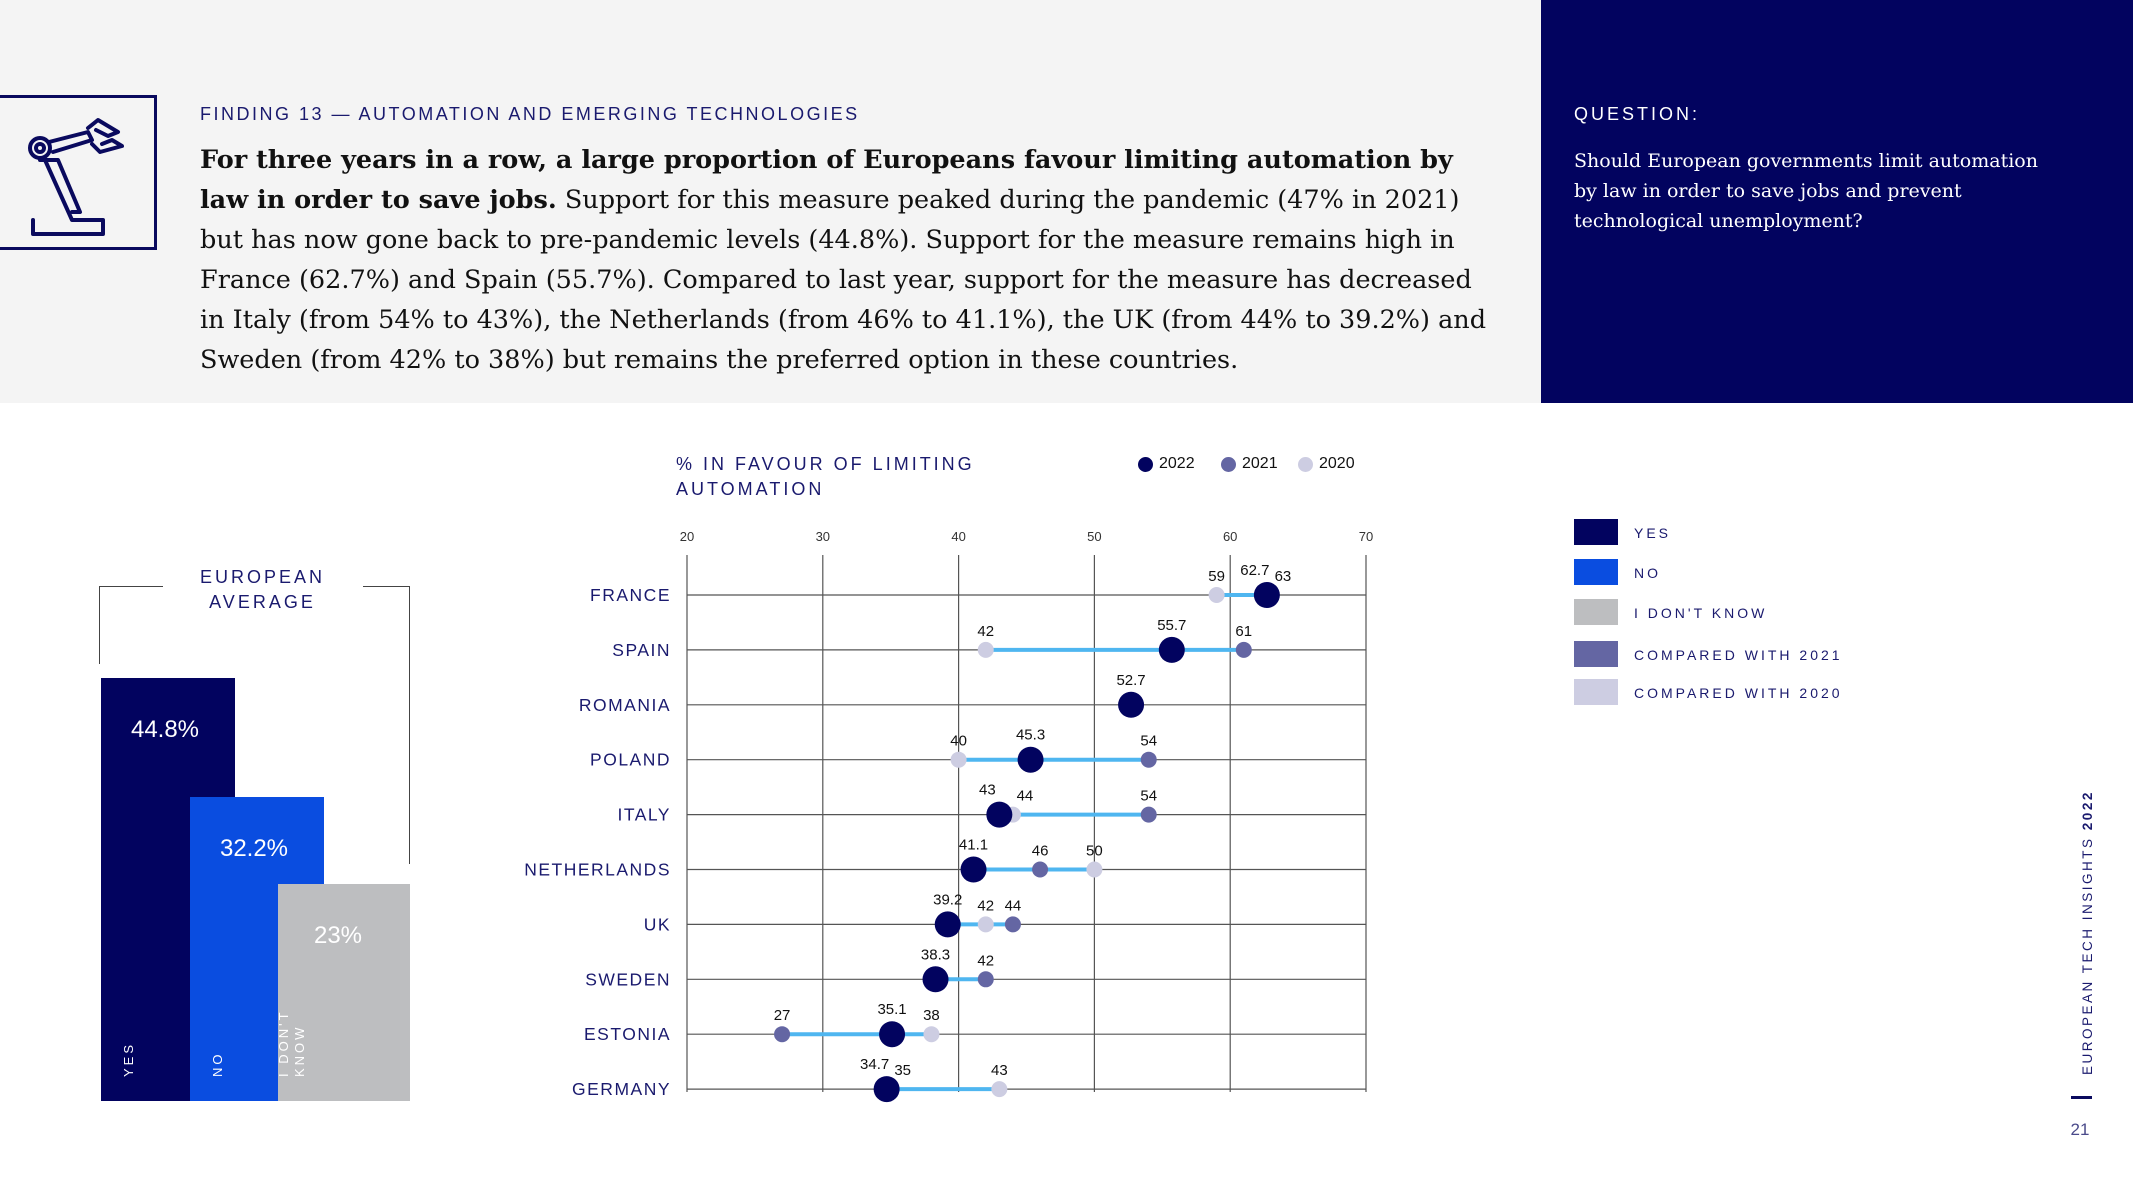 This screenshot has width=2133, height=1200. What do you see at coordinates (262, 602) in the screenshot?
I see `average-title-line2: AVERAGE` at bounding box center [262, 602].